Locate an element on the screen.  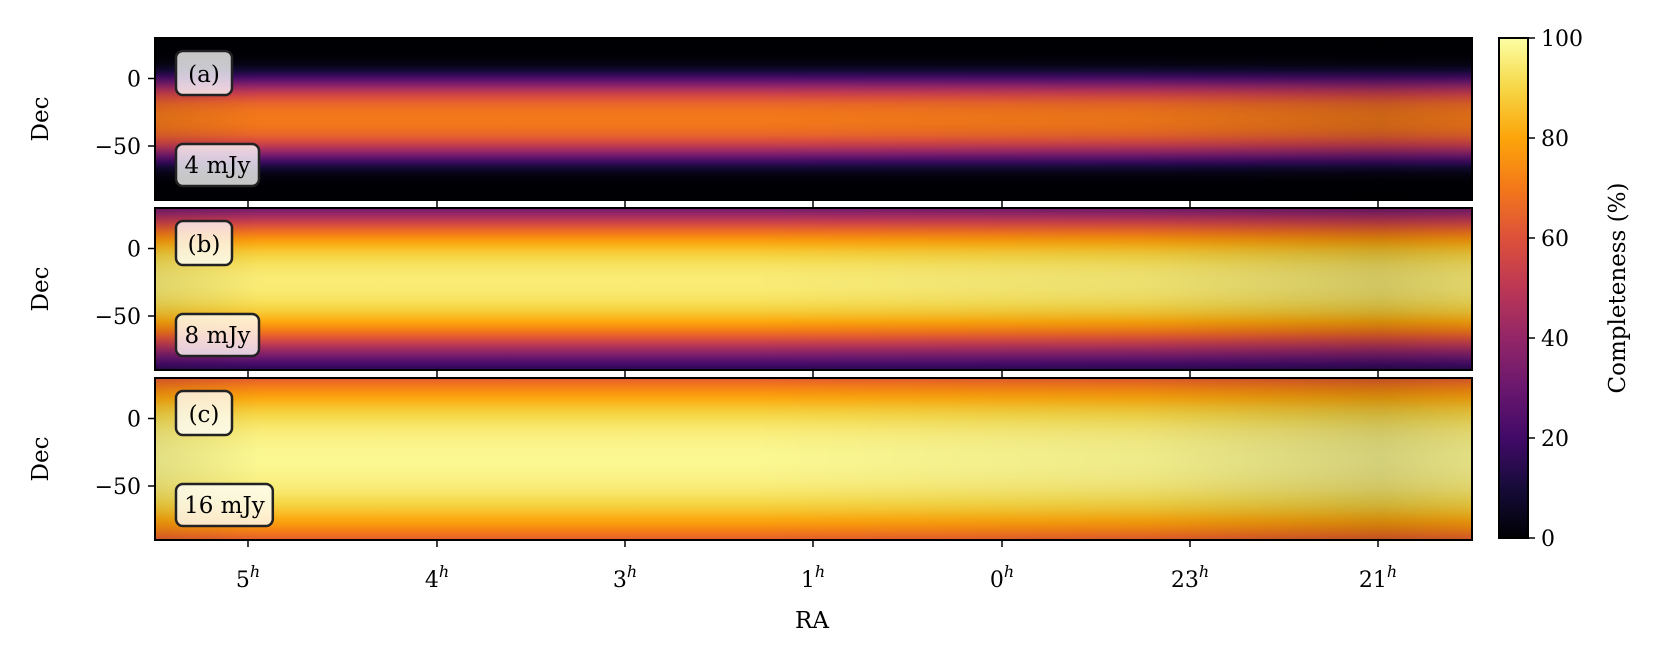
flux-label: 4 mJy is located at coordinates (218, 166).